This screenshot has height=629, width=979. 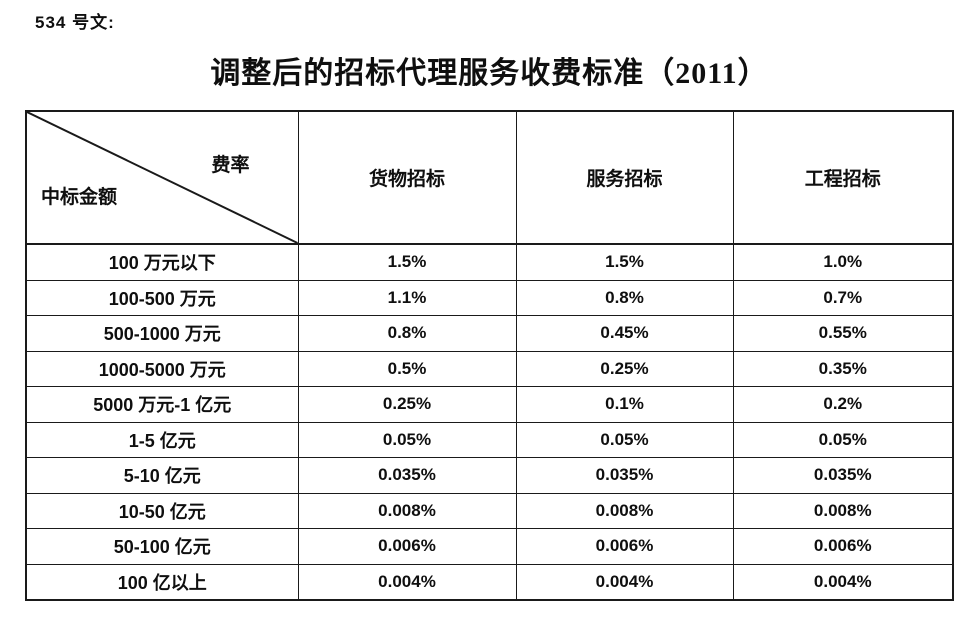 I want to click on table-row: 1-5 亿元 0.05% 0.05% 0.05%, so click(x=489, y=439).